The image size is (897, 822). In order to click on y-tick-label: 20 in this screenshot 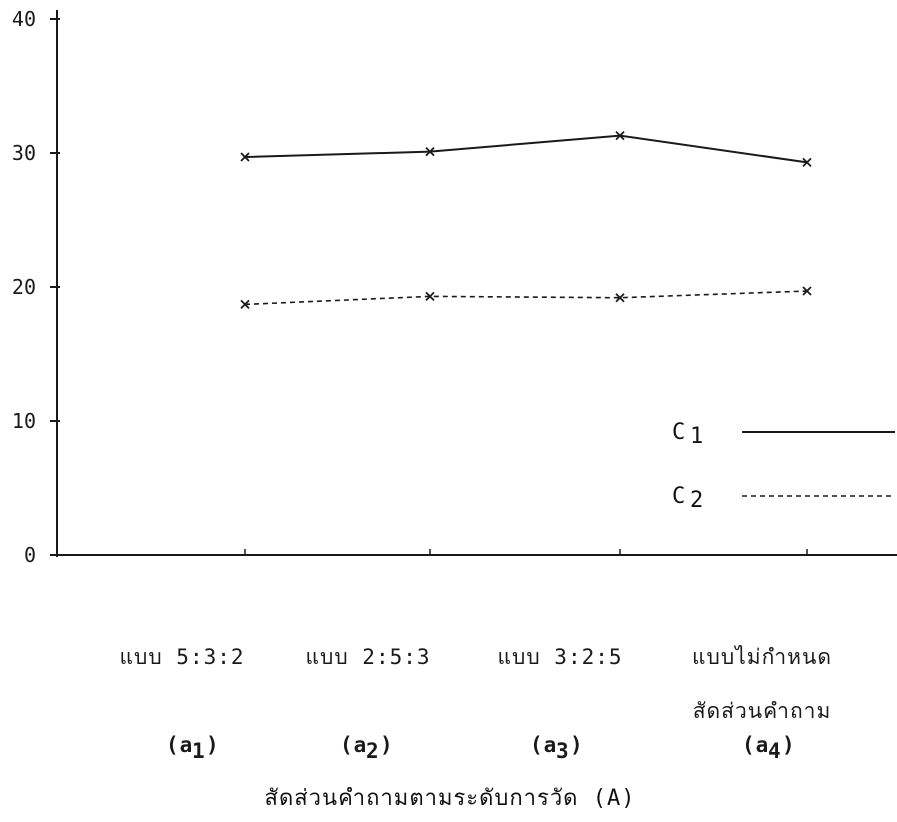, I will do `click(24, 287)`.